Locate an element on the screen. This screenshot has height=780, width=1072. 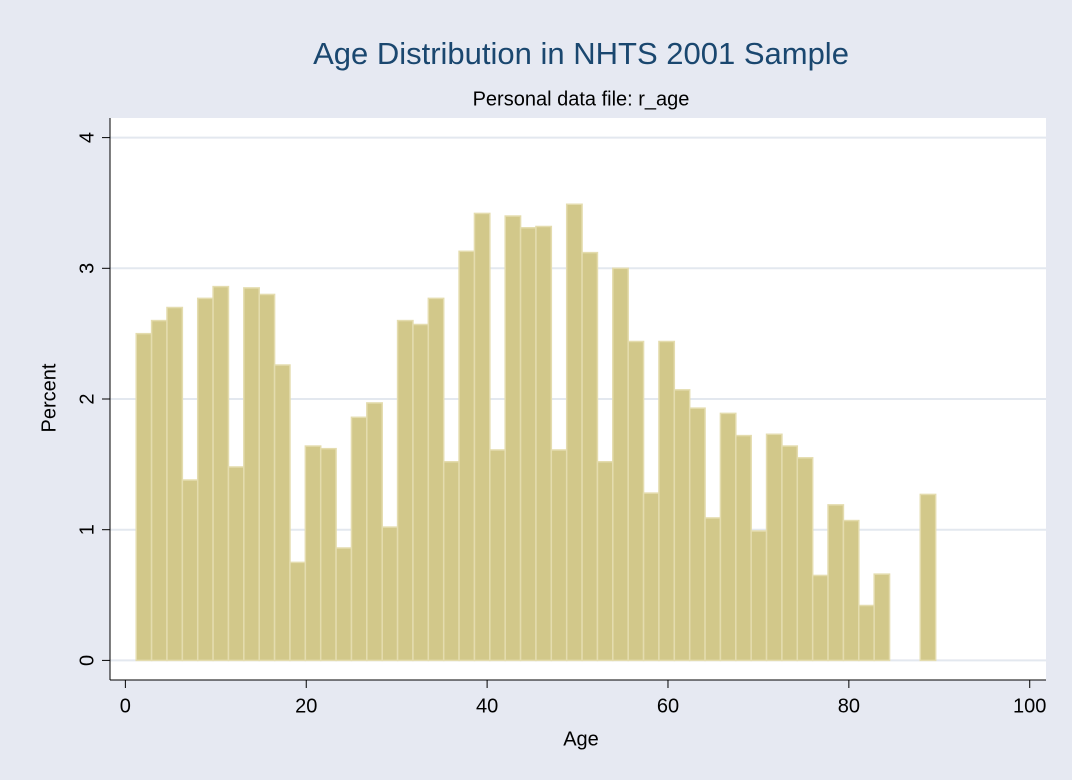
y-axis-label: Percent is located at coordinates (49, 397).